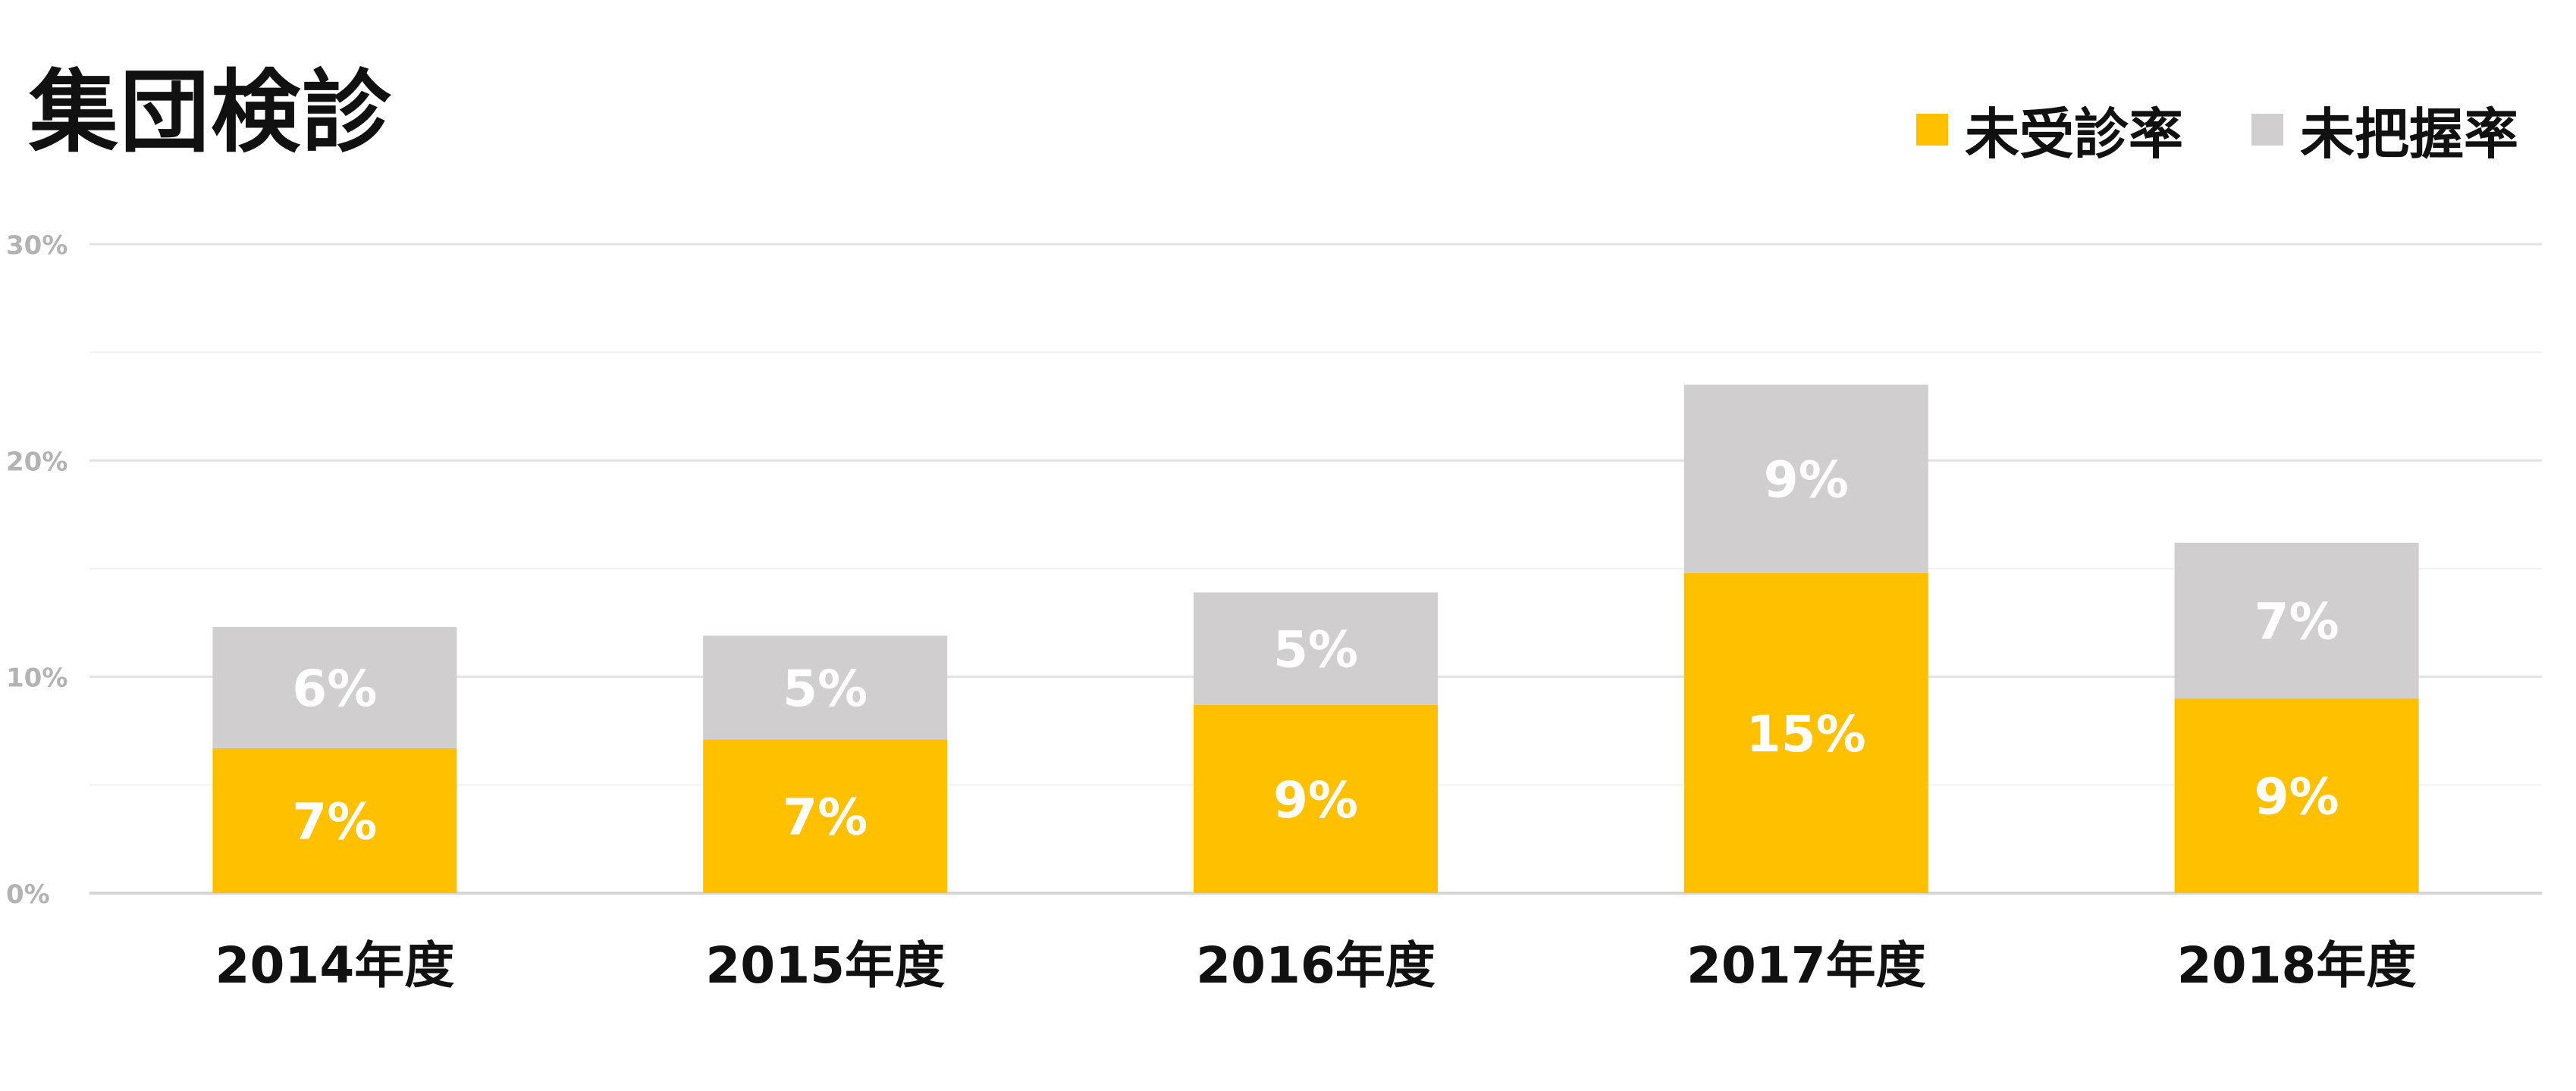 The image size is (2576, 1091). I want to click on x-tick-label: 2016年度, so click(1315, 965).